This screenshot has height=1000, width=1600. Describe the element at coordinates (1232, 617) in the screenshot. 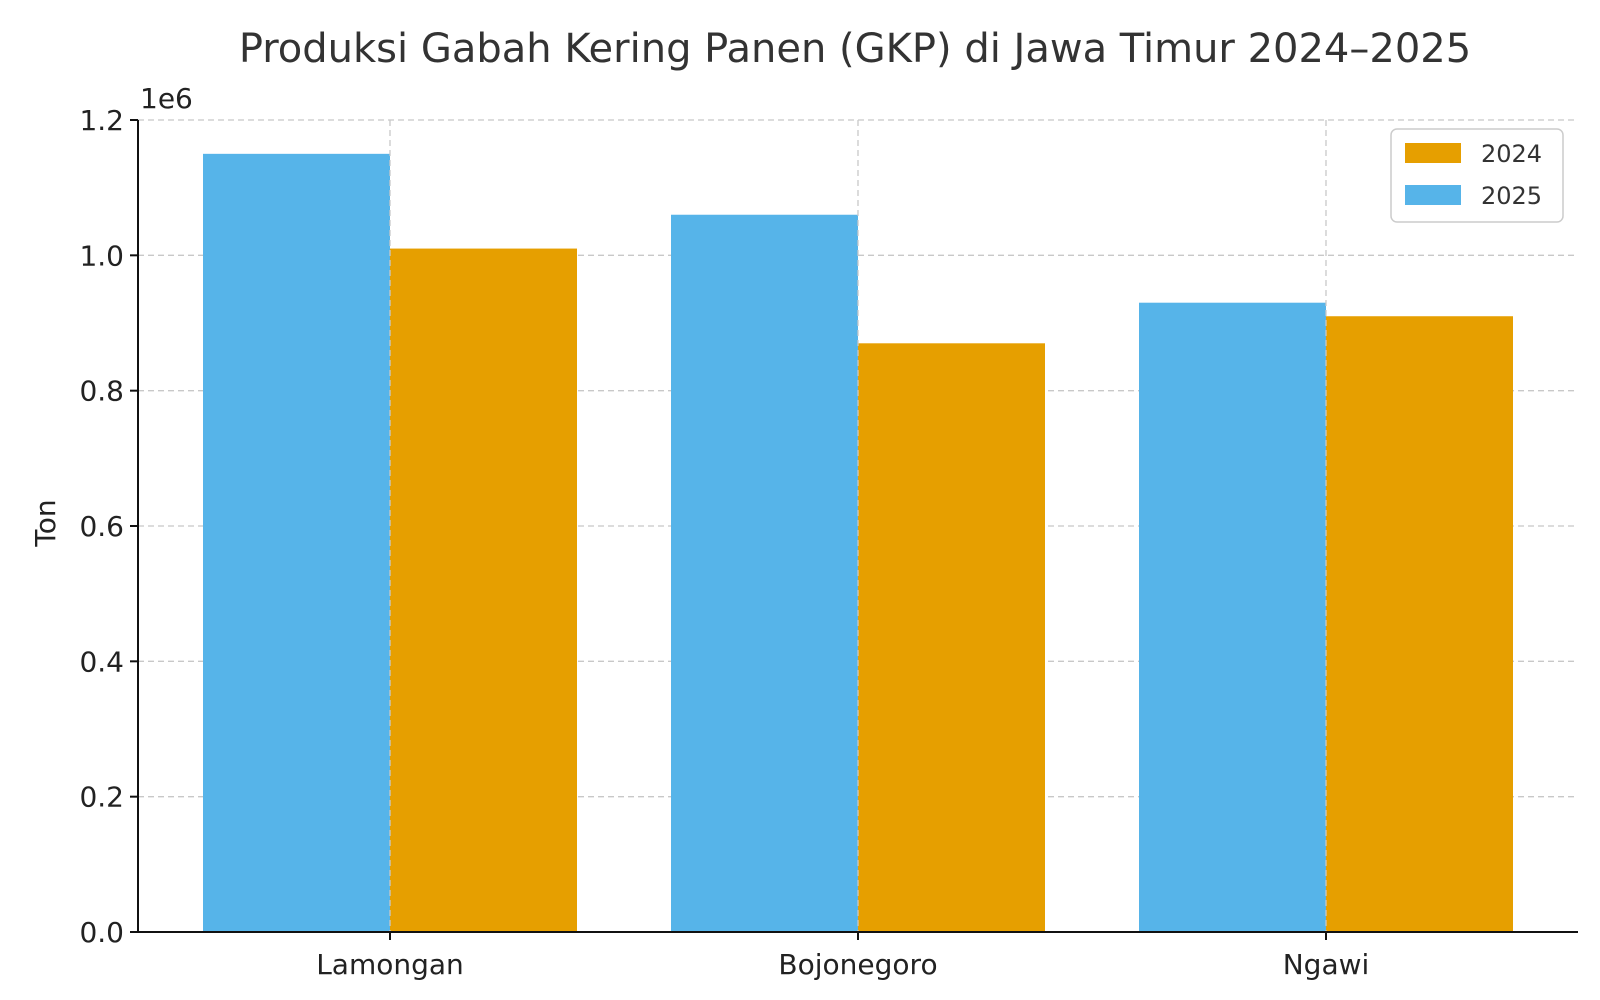

I see `bar-2025-ngawi` at that location.